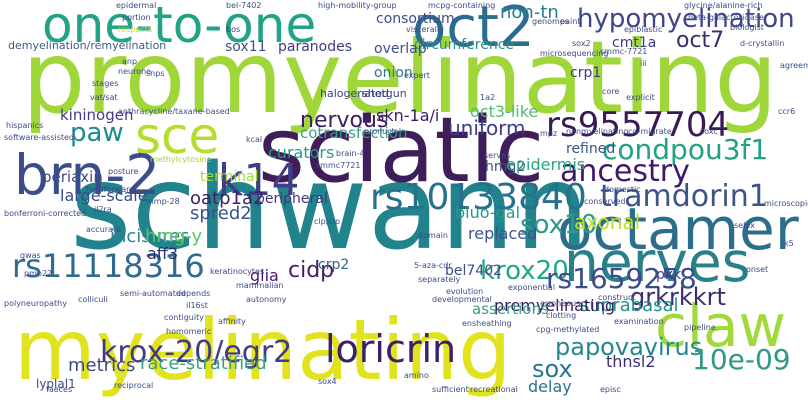 Image resolution: width=808 pixels, height=404 pixels. I want to click on word: biologist, so click(747, 28).